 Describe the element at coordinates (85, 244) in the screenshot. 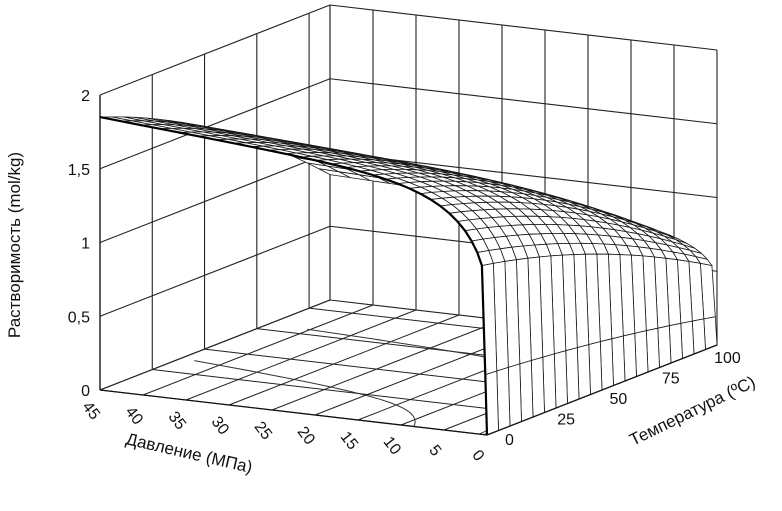

I see `z-tick-label: 1` at that location.